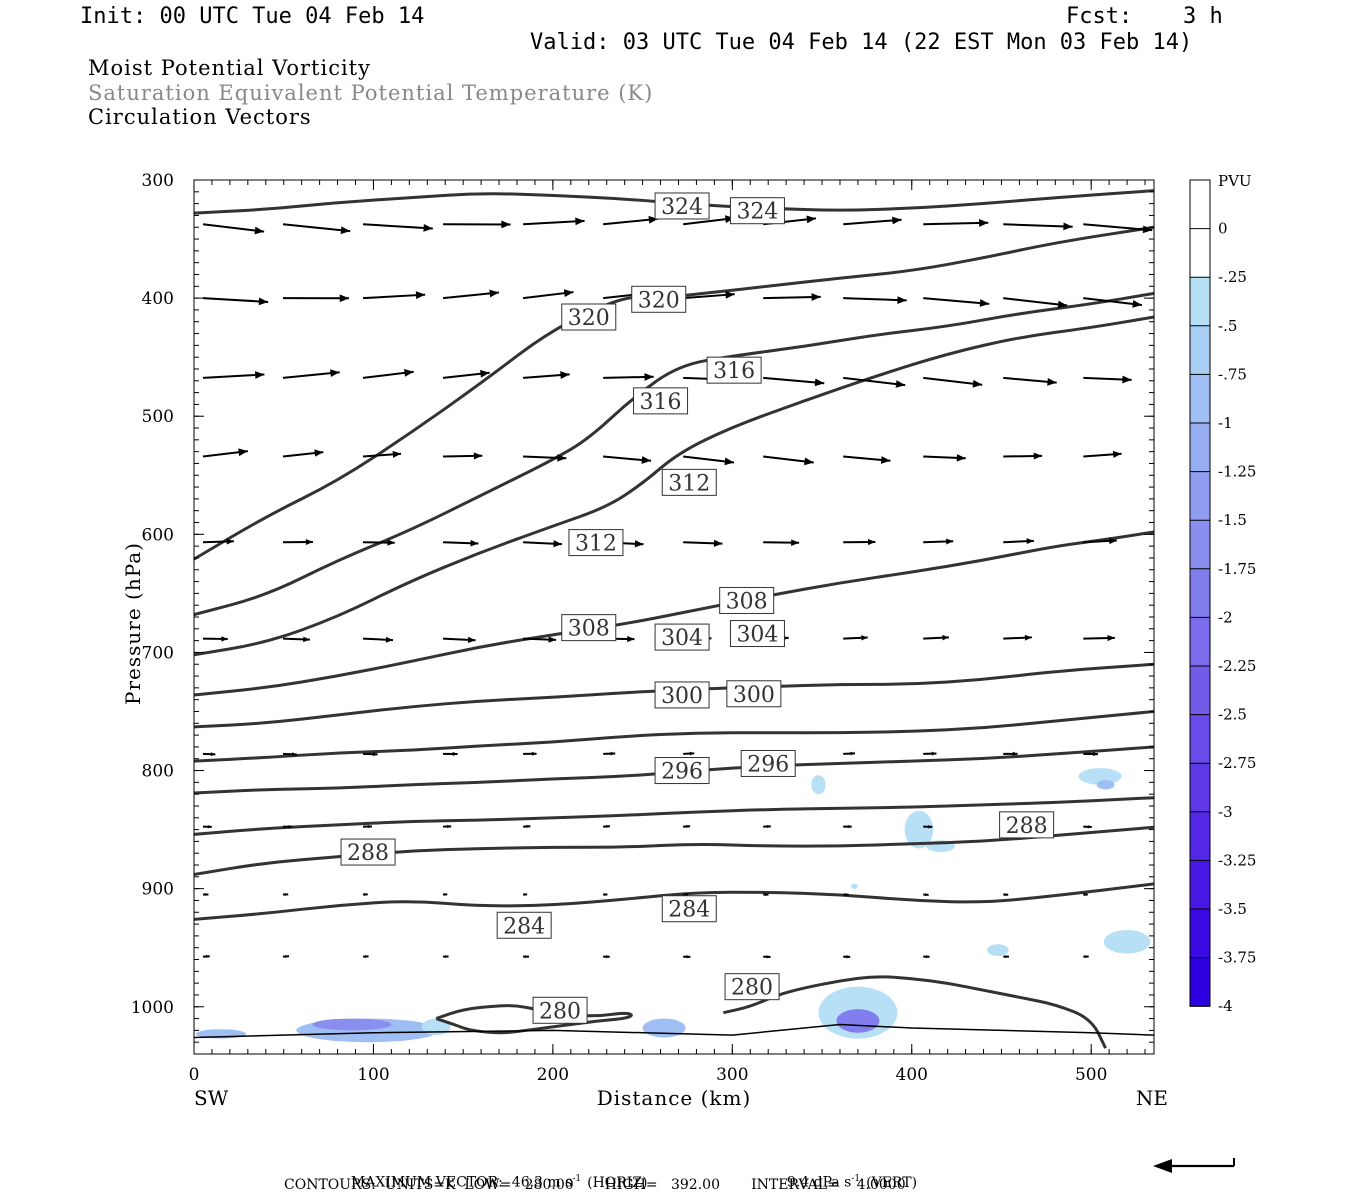  Describe the element at coordinates (1237, 666) in the screenshot. I see `colorbar-label: -2.25` at that location.